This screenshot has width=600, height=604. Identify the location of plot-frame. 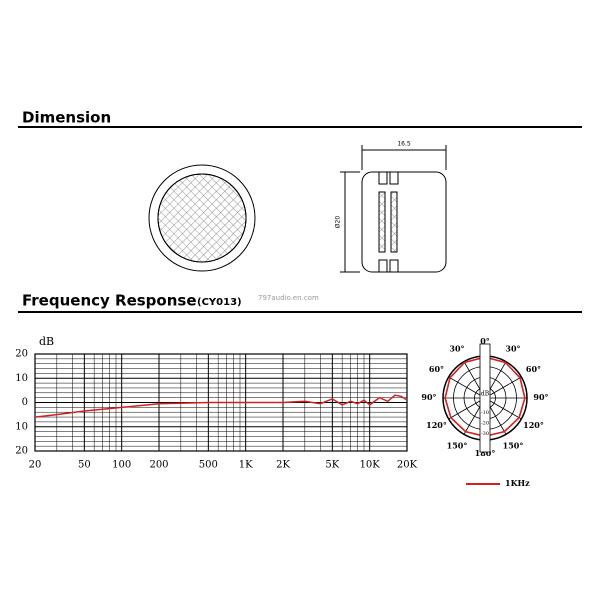
(221, 402).